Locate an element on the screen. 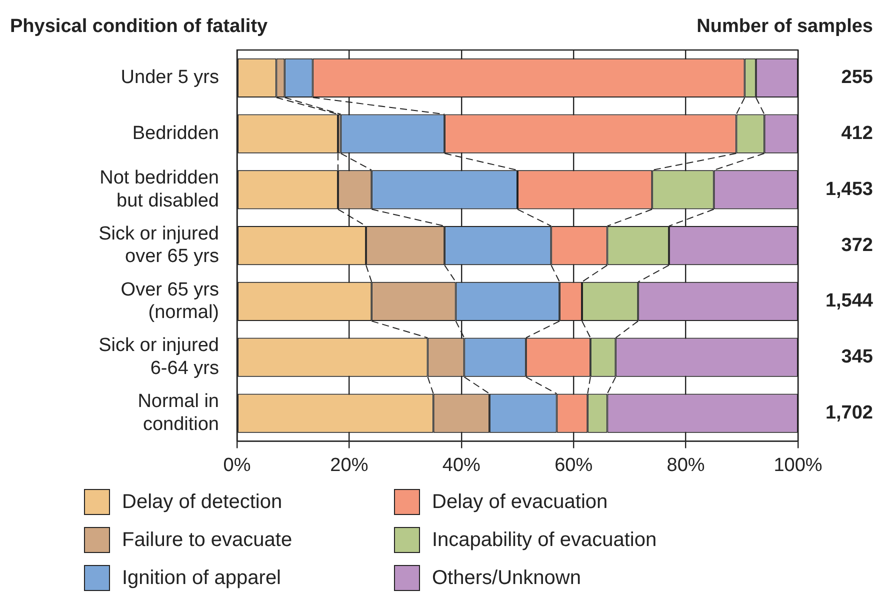 The width and height of the screenshot is (883, 611). text: 372 is located at coordinates (857, 245).